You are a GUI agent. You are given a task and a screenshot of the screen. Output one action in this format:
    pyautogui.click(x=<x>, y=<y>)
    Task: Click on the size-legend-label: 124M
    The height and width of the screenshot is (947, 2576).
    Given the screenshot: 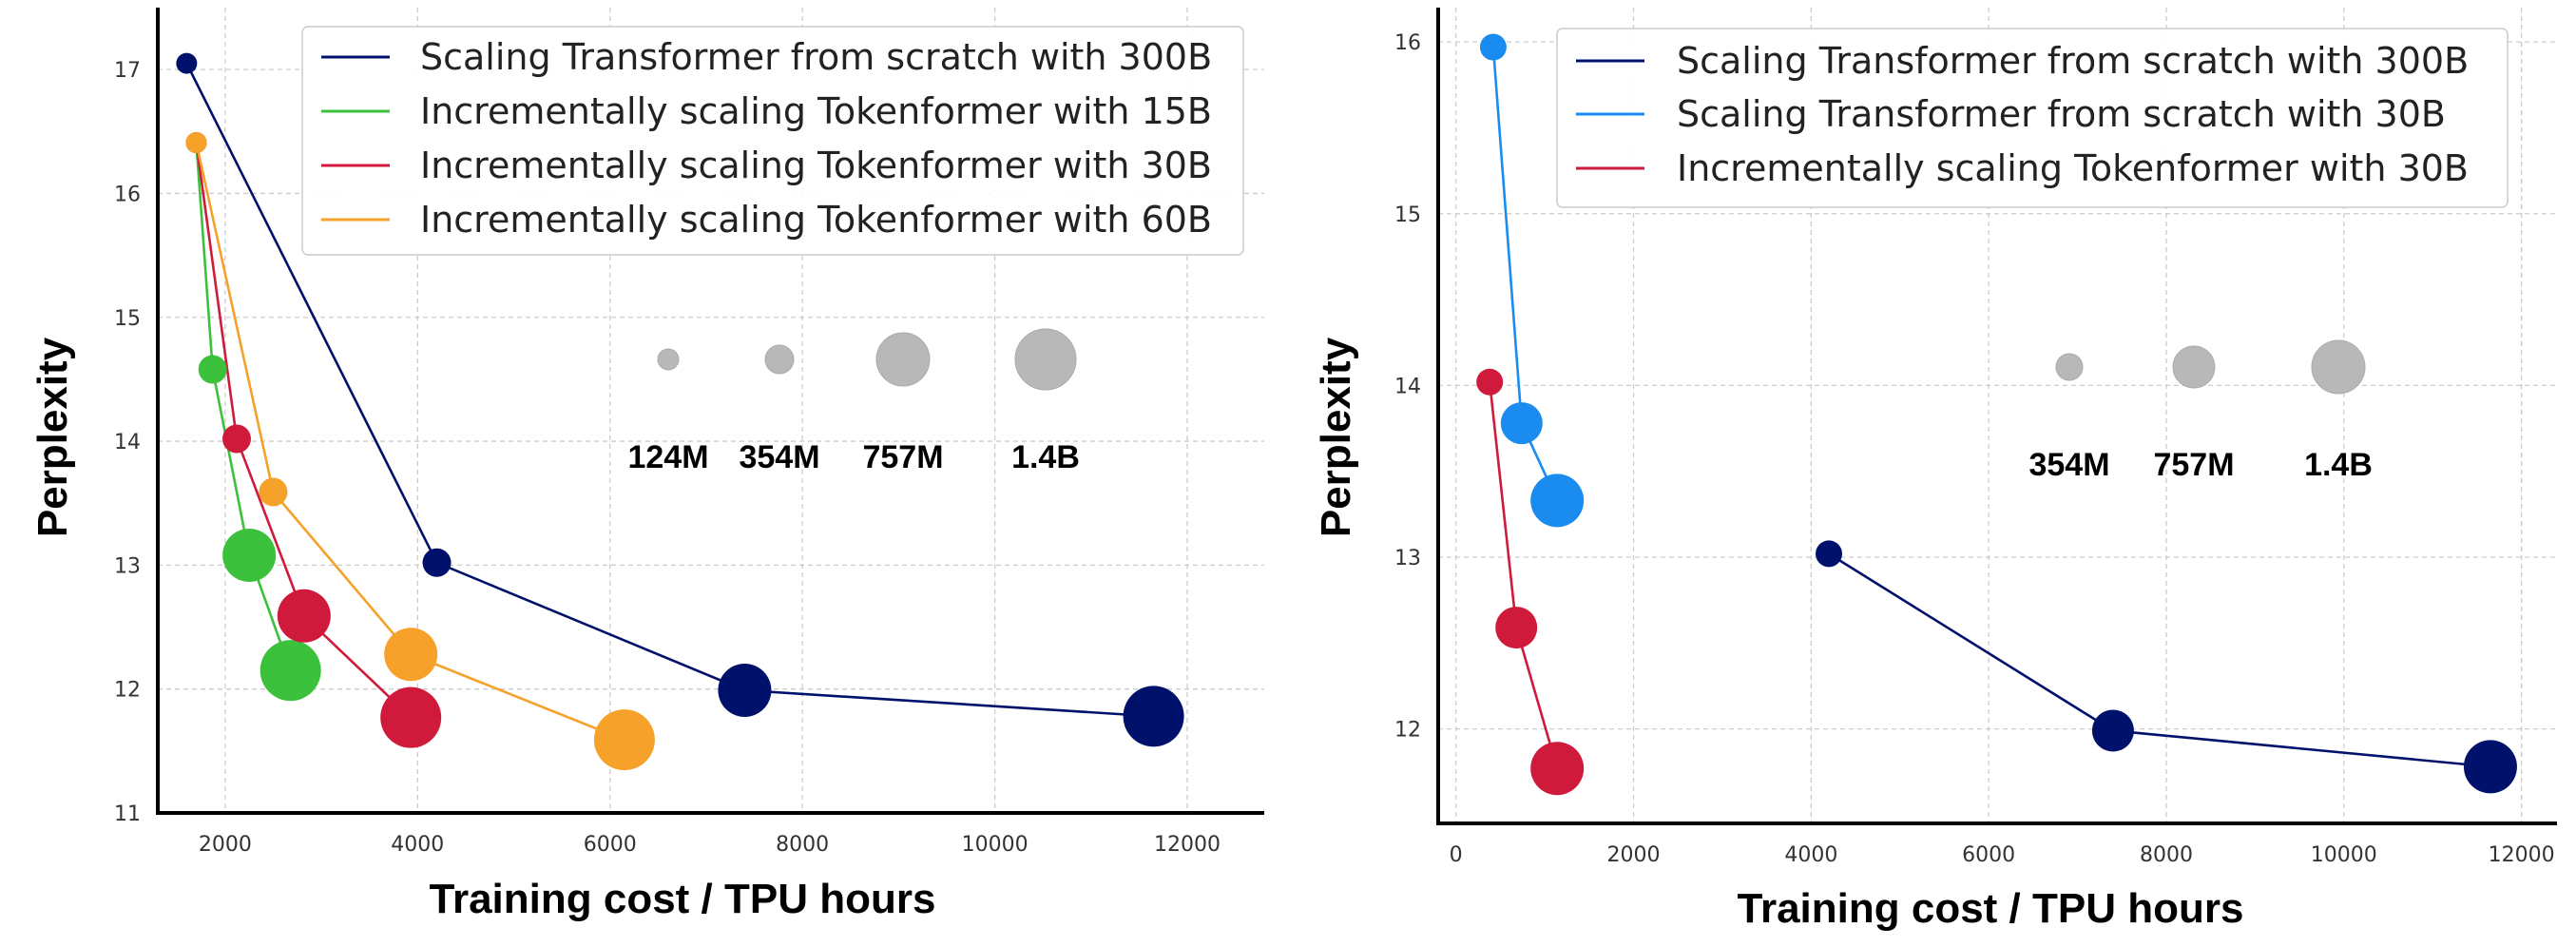 What is the action you would take?
    pyautogui.click(x=667, y=457)
    